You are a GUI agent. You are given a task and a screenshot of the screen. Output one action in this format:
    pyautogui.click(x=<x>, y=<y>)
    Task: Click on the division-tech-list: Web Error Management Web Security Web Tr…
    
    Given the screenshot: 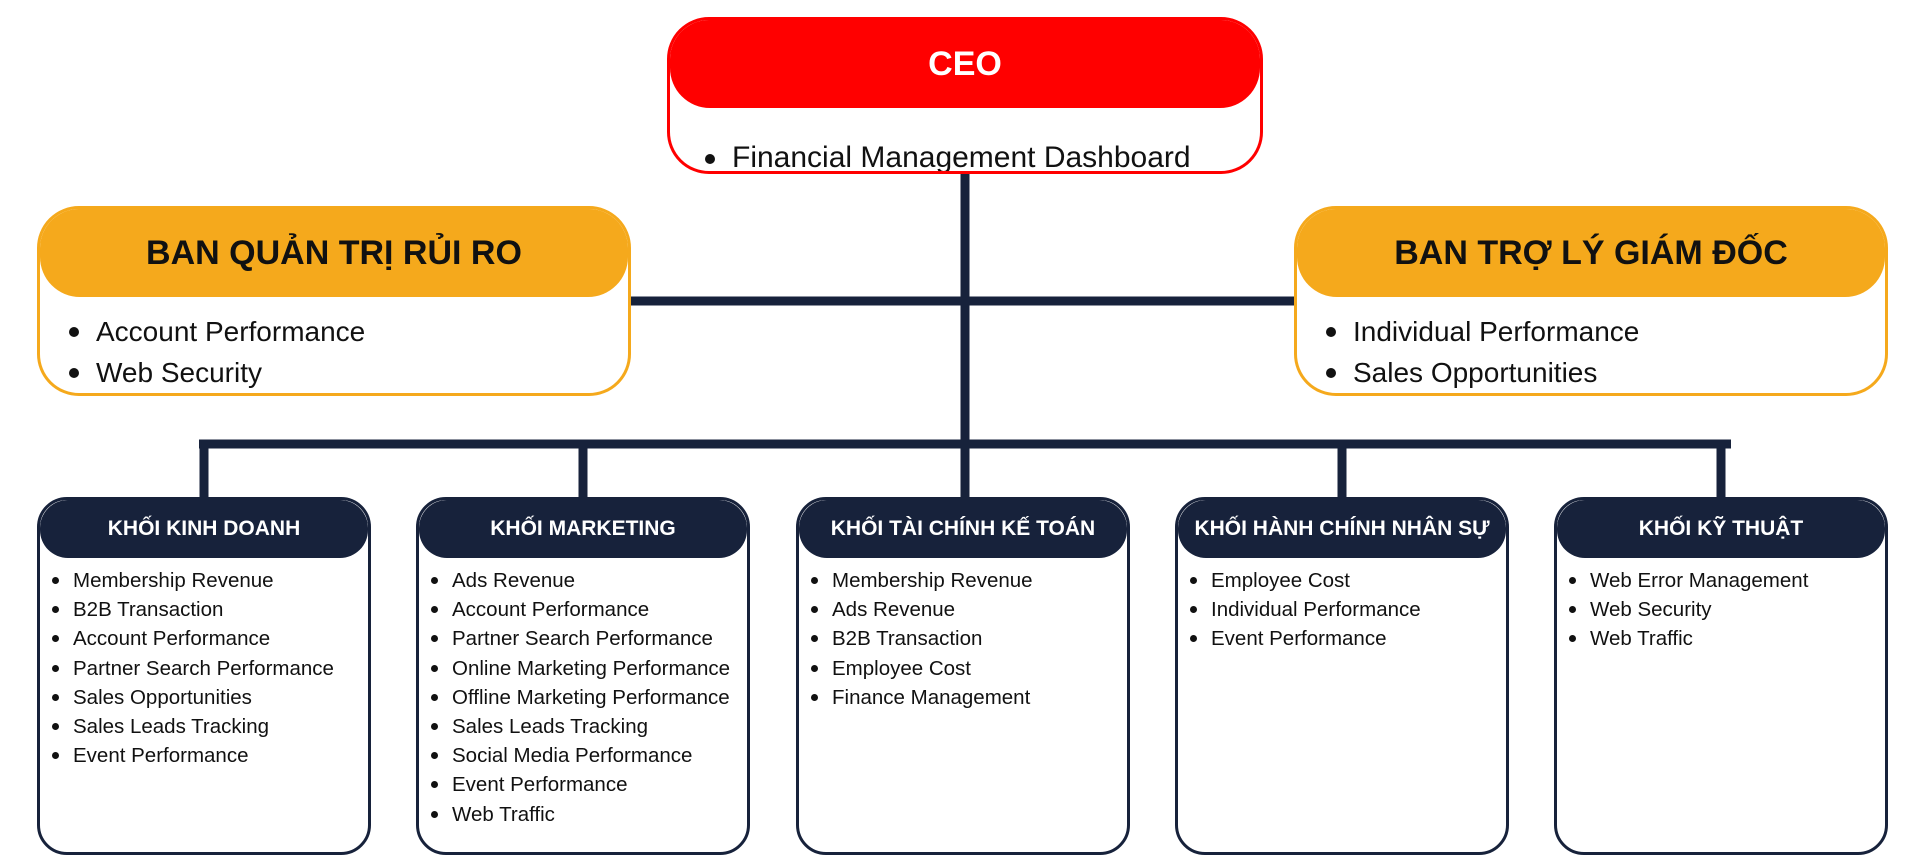 What is the action you would take?
    pyautogui.click(x=1721, y=606)
    